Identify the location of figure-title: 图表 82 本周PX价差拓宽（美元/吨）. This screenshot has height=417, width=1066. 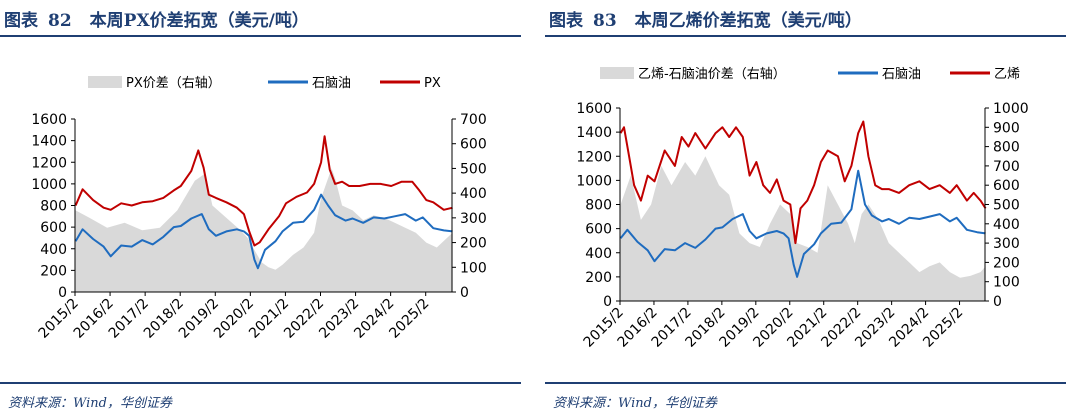
(156, 18).